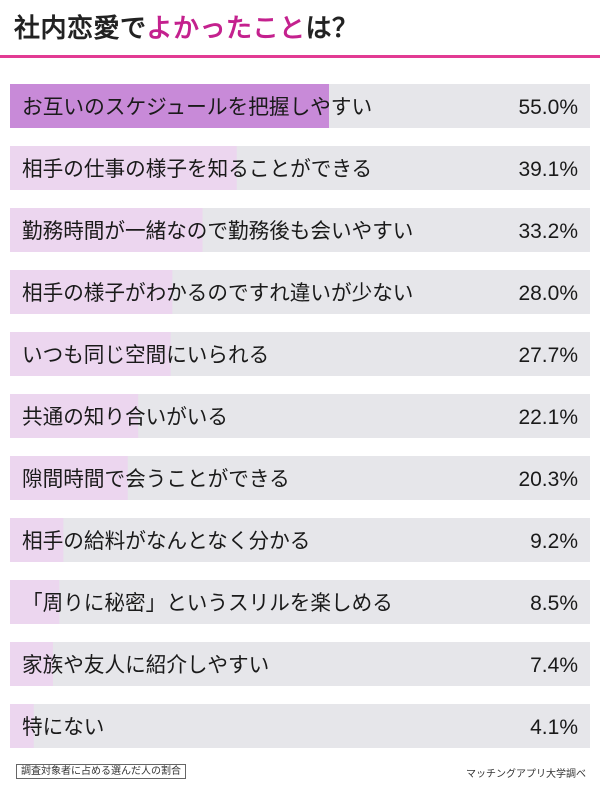 This screenshot has height=788, width=600. Describe the element at coordinates (300, 478) in the screenshot. I see `bar-row: 隙間時間で会うことができる 20.3%` at that location.